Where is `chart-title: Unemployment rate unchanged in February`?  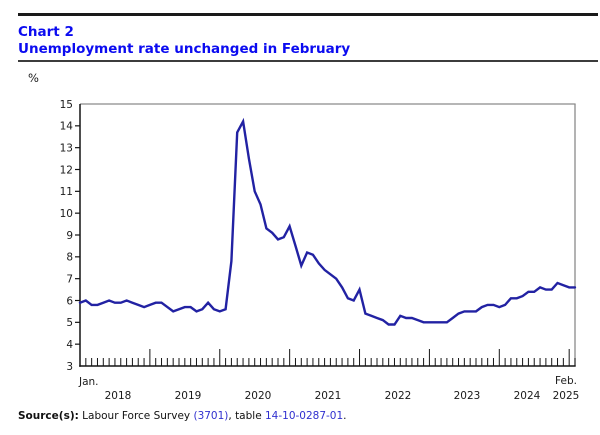
chart-title: Unemployment rate unchanged in February is located at coordinates (184, 49).